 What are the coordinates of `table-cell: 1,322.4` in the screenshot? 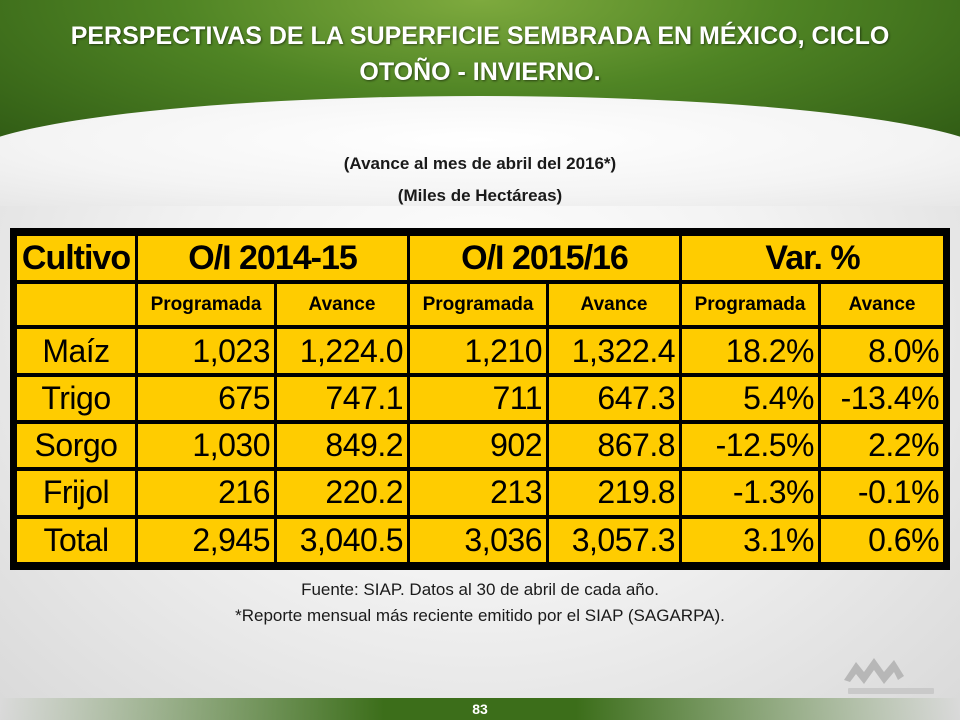 It's located at (614, 351).